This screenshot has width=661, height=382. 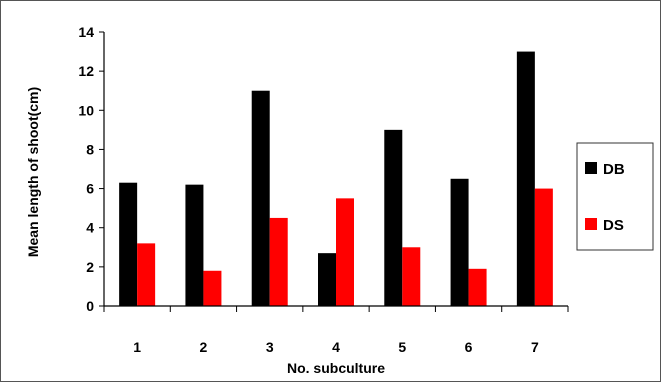 I want to click on y-tick-label: 4, so click(x=90, y=228).